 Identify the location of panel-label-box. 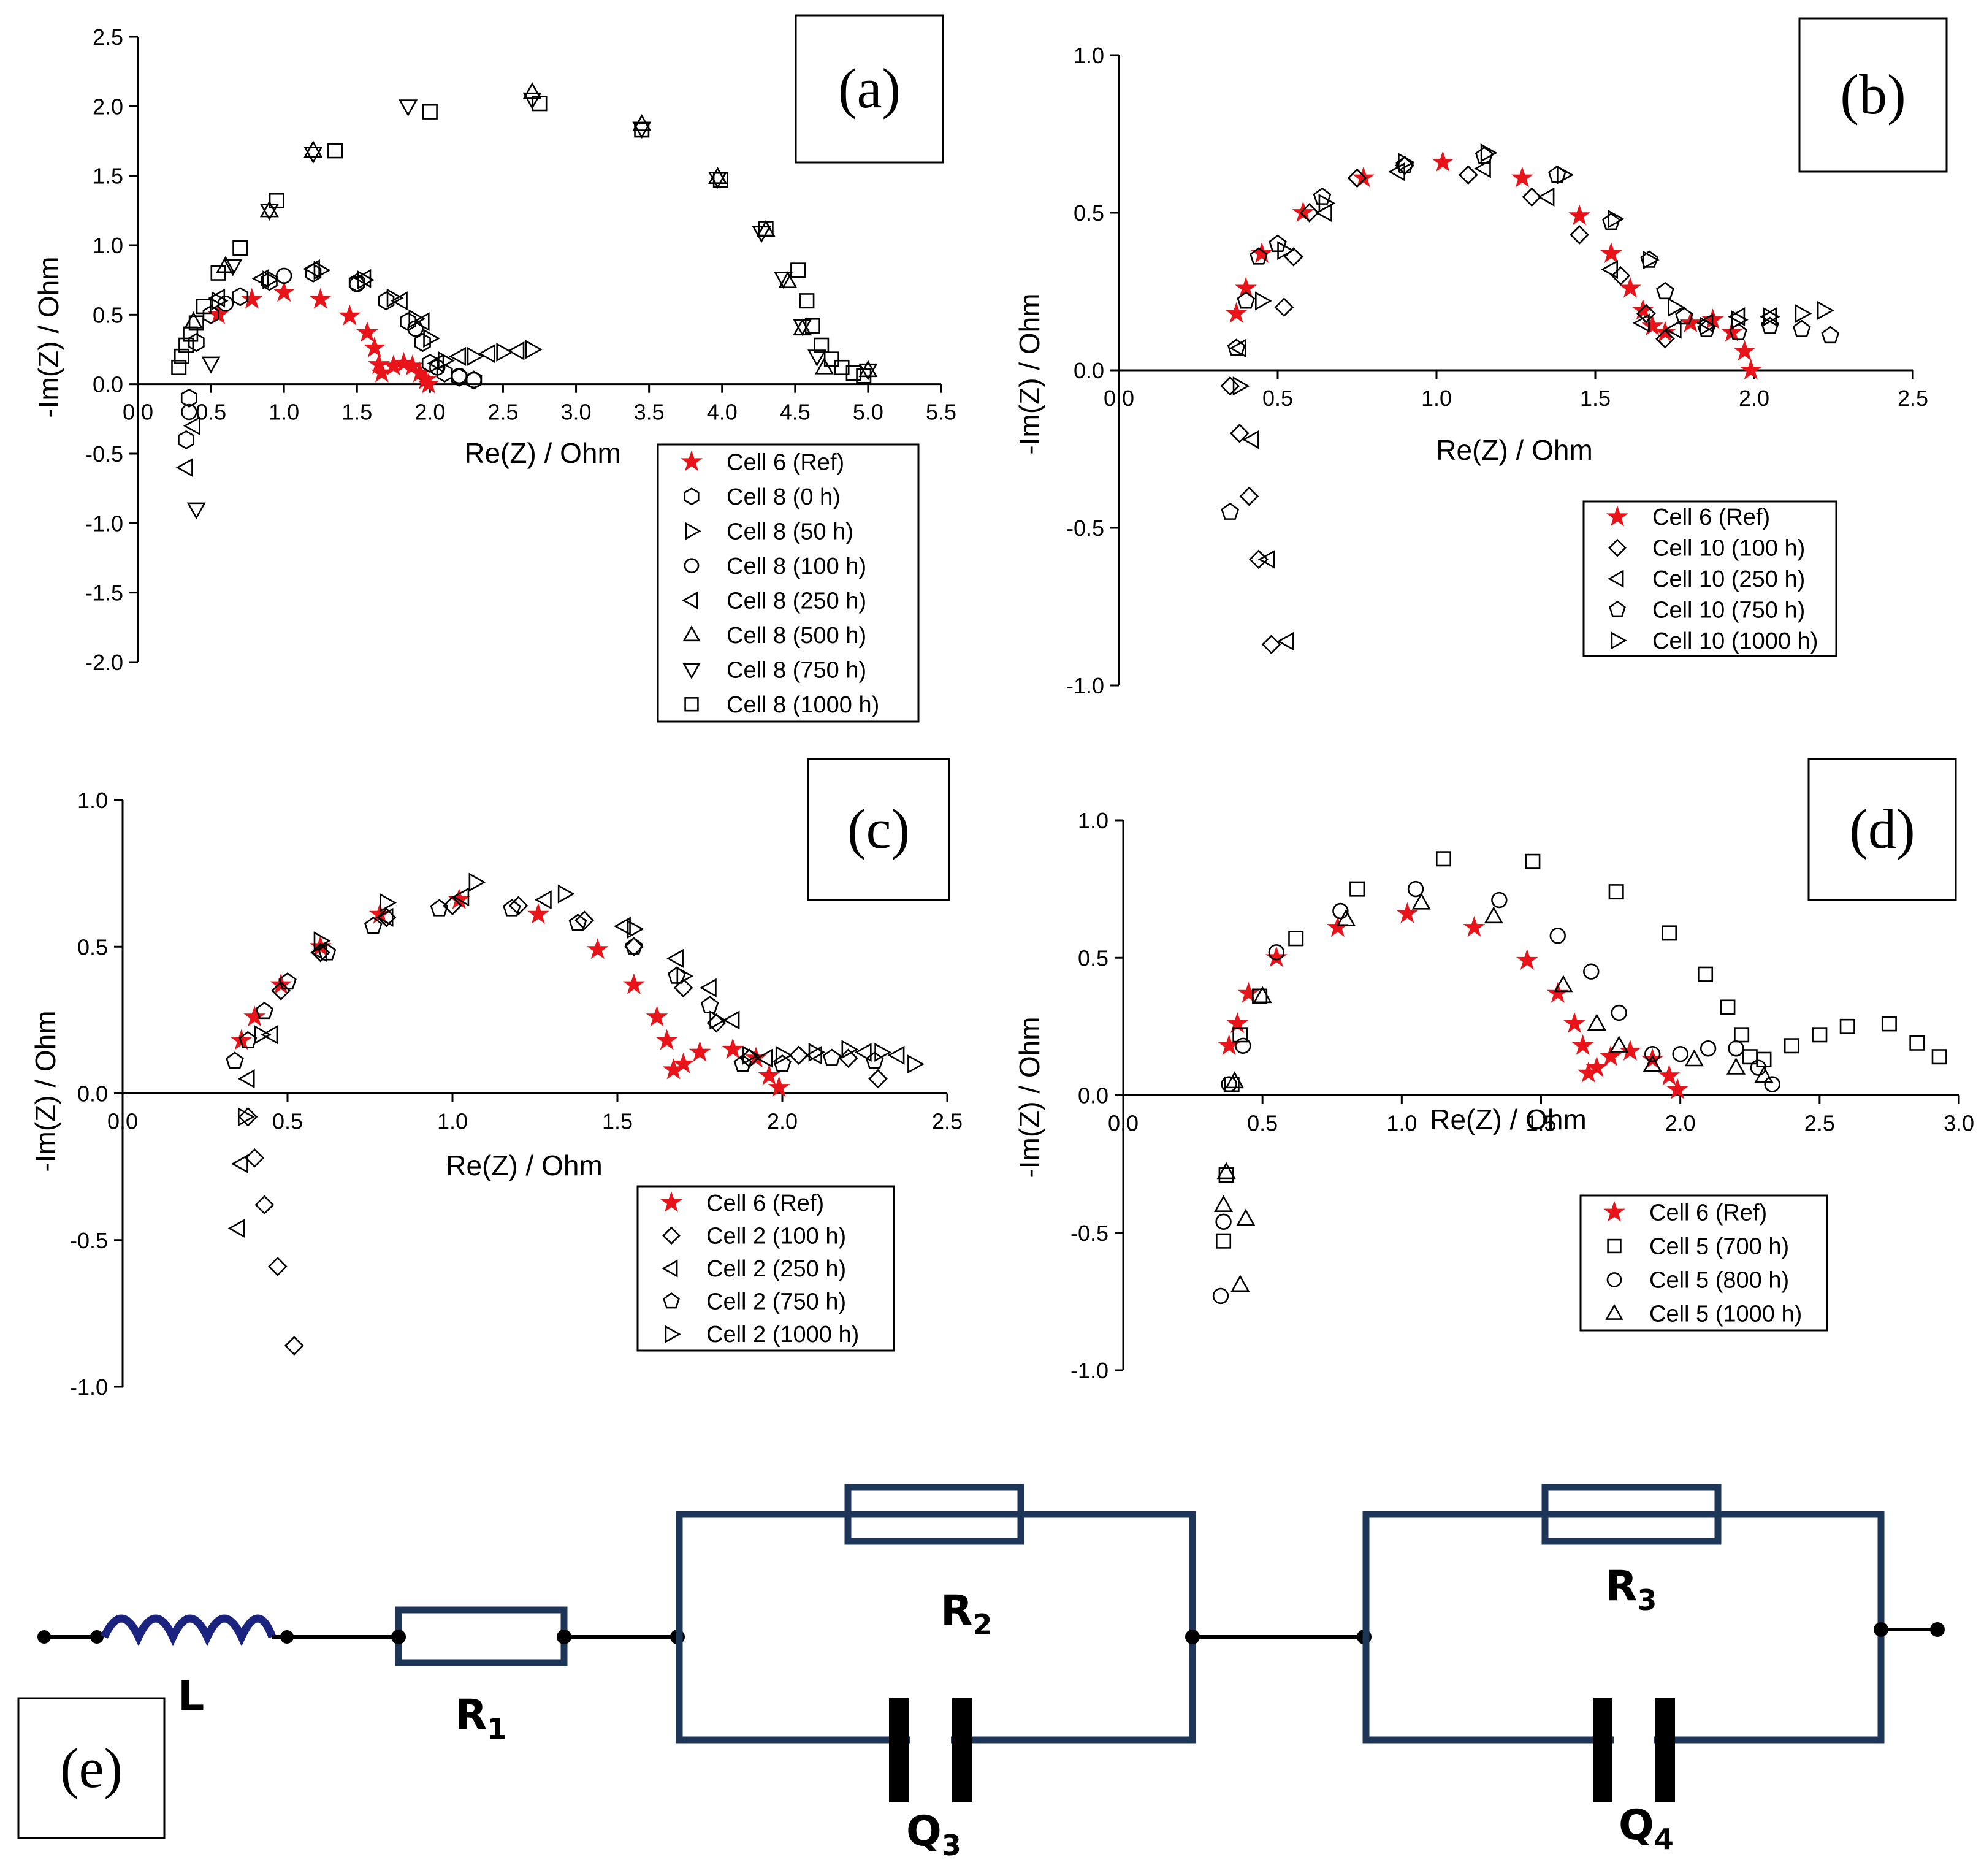
(869, 89).